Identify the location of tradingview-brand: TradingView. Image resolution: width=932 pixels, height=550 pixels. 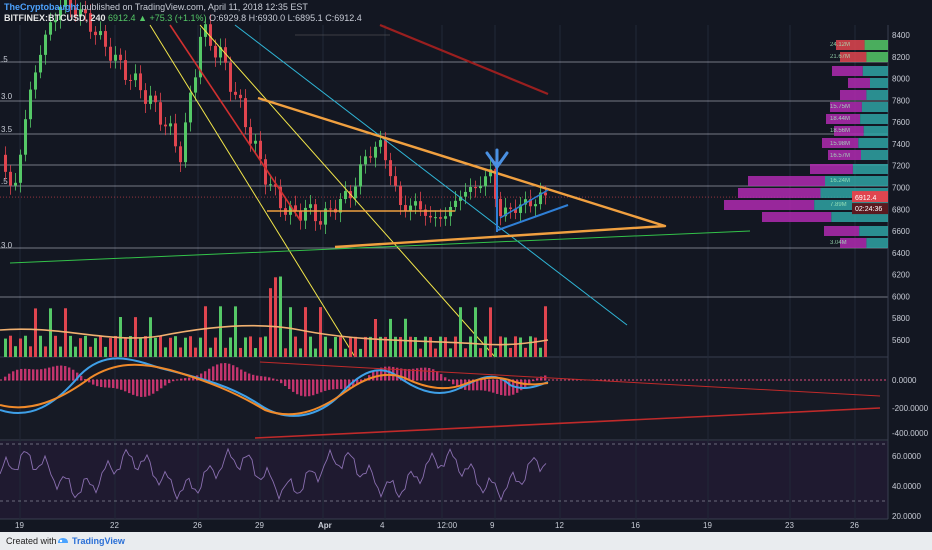
(98, 541).